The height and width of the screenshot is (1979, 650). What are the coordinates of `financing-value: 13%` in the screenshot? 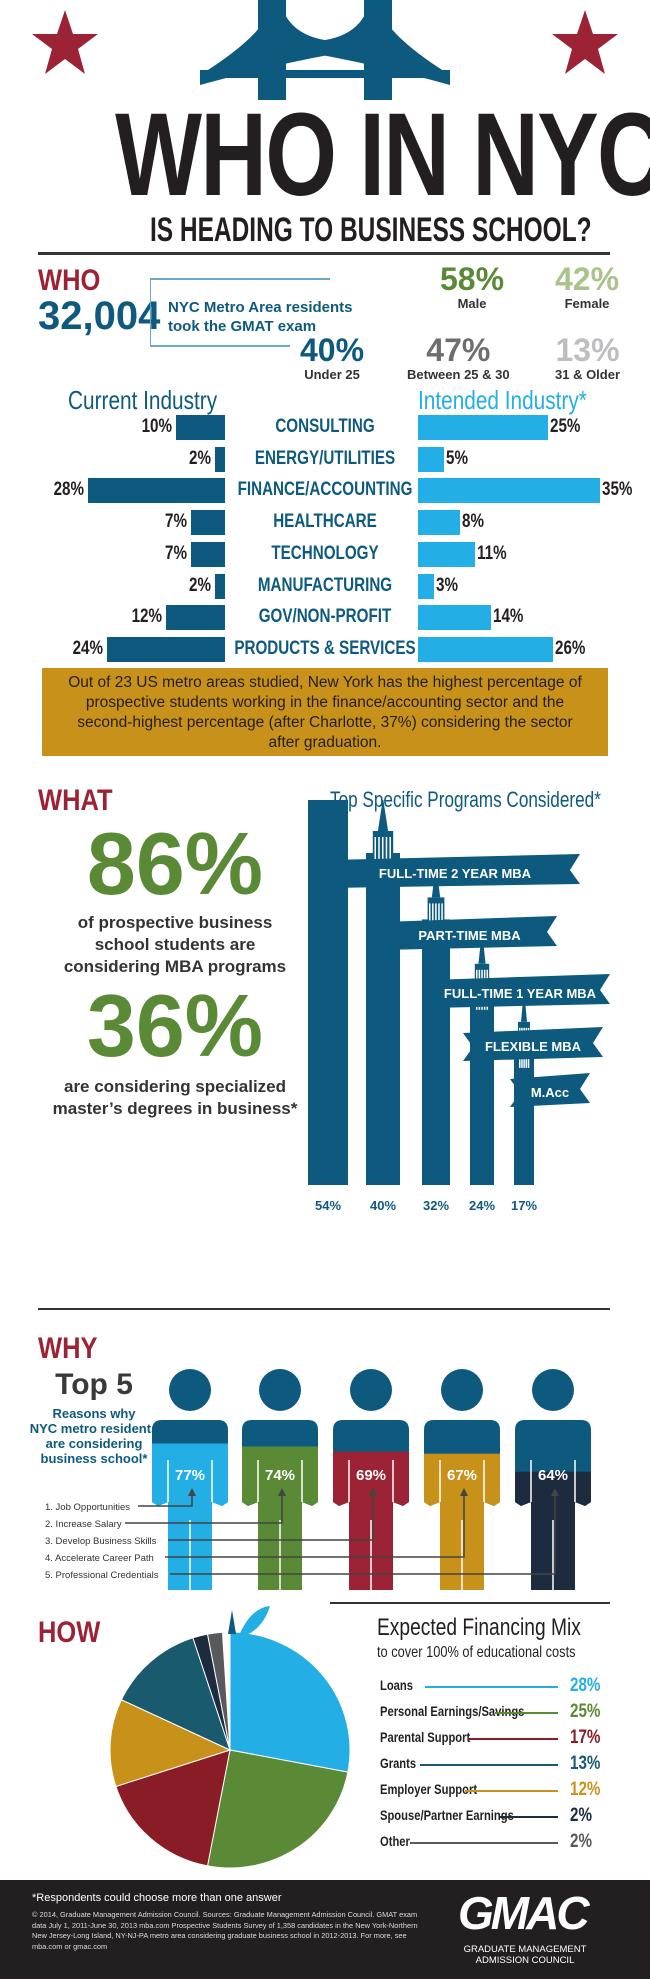 It's located at (585, 1763).